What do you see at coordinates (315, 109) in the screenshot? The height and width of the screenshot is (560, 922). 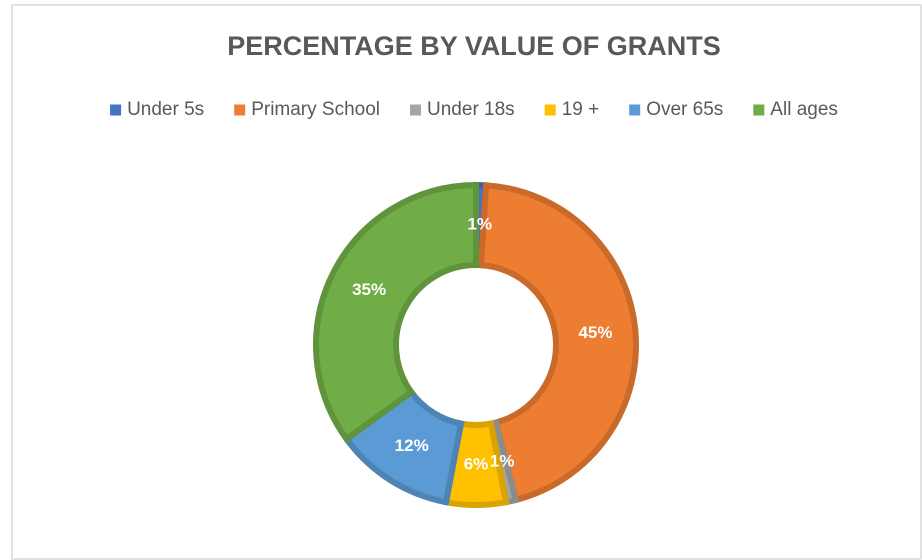 I see `legend-label: Primary School` at bounding box center [315, 109].